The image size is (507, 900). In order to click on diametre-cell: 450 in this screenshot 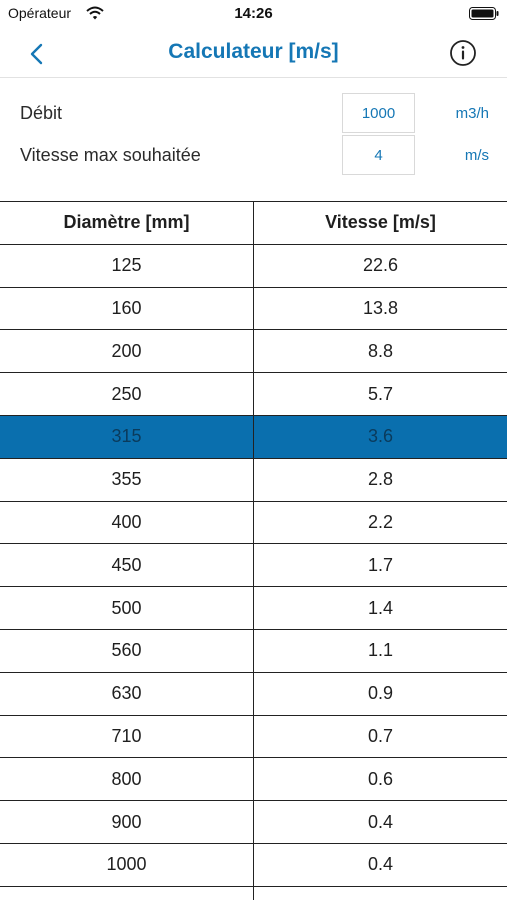, I will do `click(127, 565)`.